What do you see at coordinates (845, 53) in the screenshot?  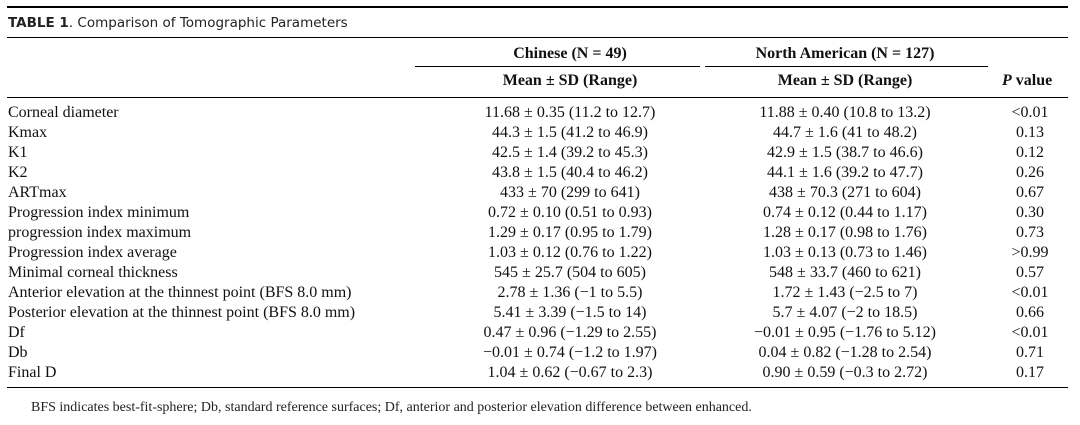 I see `header-north-american: North American (N = 127)` at bounding box center [845, 53].